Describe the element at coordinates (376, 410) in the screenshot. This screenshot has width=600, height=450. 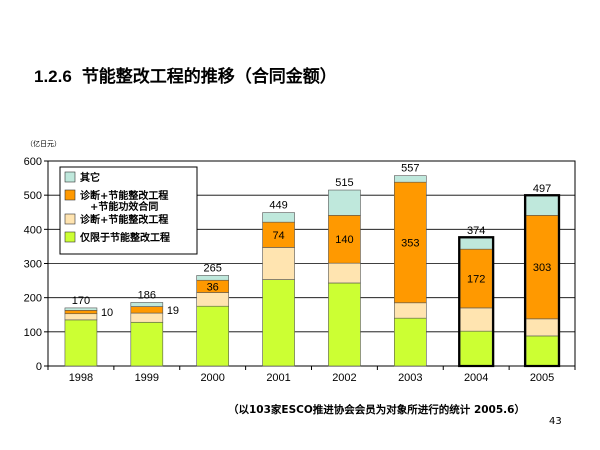
I see `footnote: （以103家ESCO推进协会会员为对象所进行的统计 2005.6）` at that location.